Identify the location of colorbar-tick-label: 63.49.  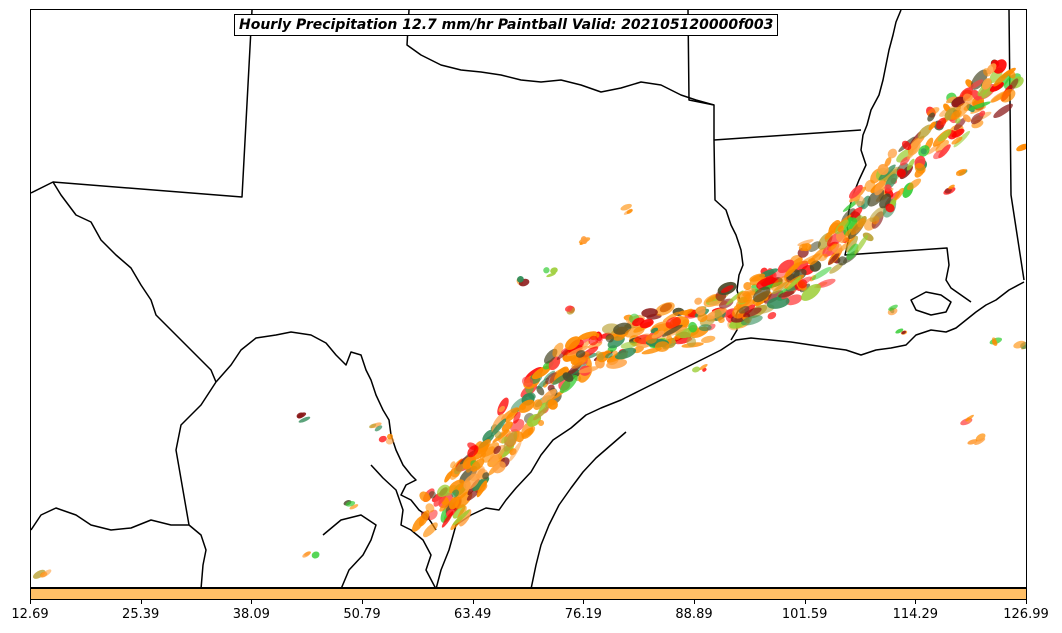
(473, 614).